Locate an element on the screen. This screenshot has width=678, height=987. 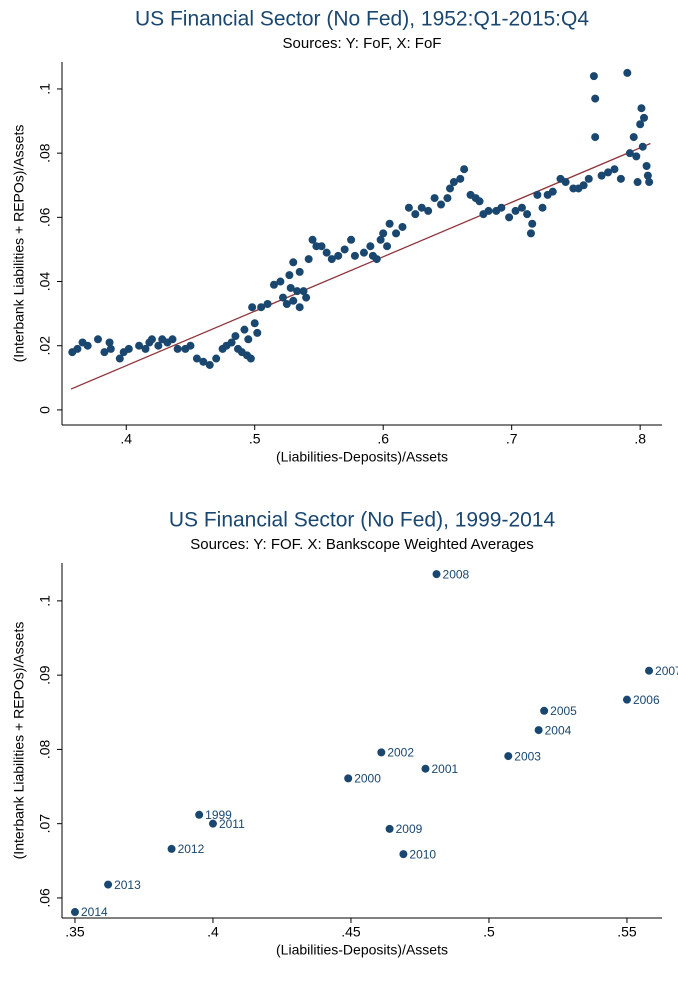
point-label: 2000 is located at coordinates (367, 779).